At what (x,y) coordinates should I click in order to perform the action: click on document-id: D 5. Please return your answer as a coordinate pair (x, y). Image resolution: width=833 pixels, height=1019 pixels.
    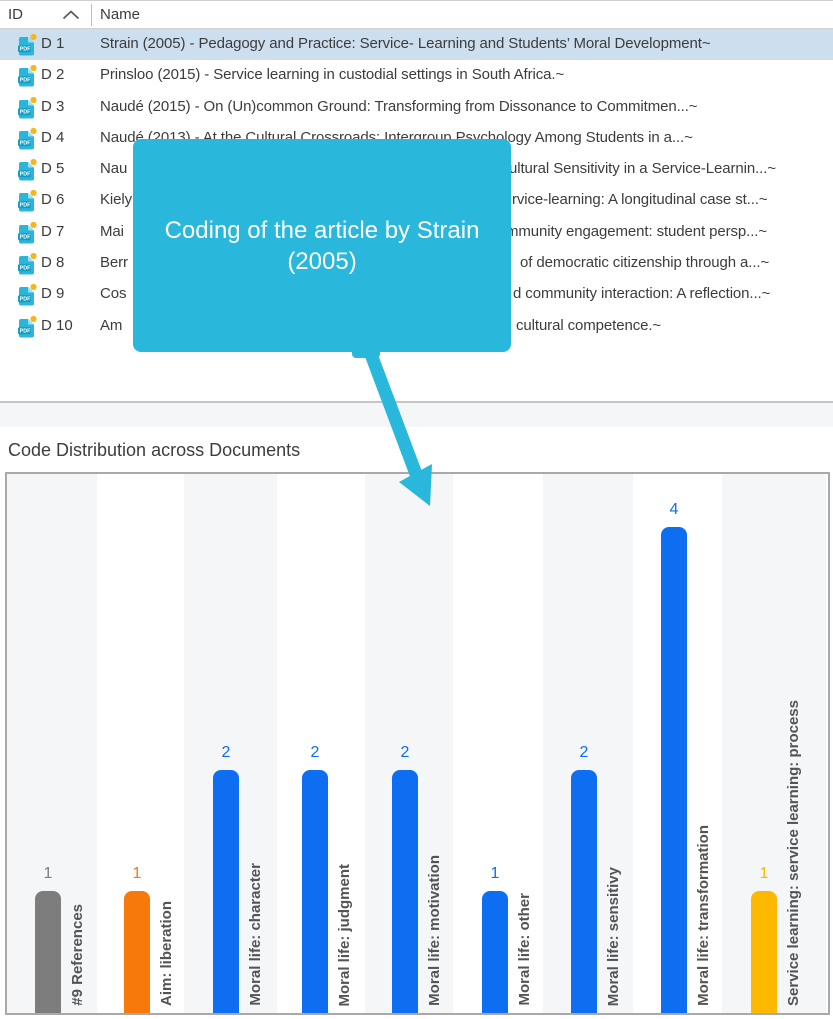
    Looking at the image, I should click on (53, 169).